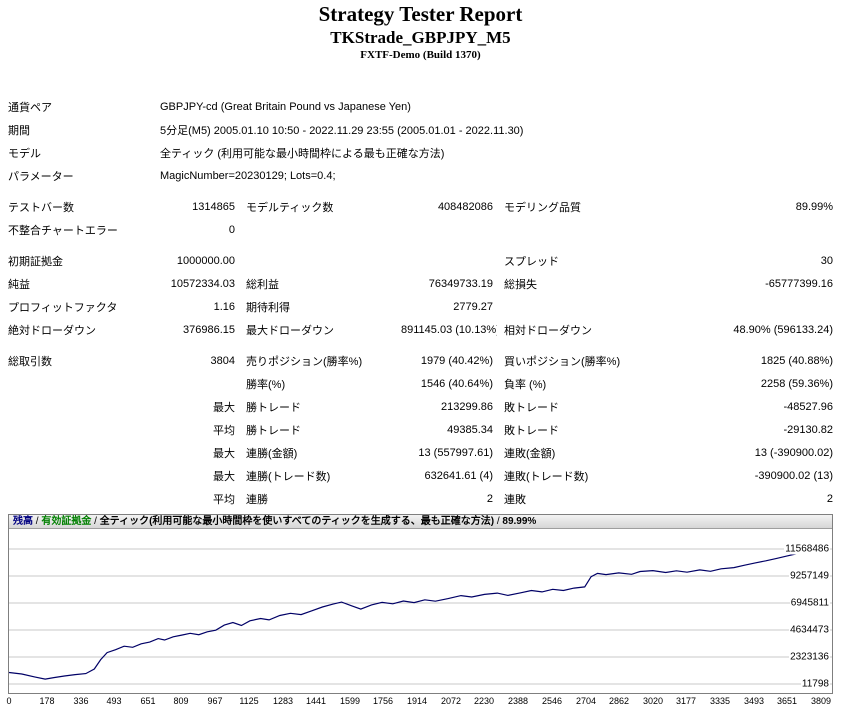  What do you see at coordinates (455, 452) in the screenshot?
I see `report-value: 13 (557997.61)` at bounding box center [455, 452].